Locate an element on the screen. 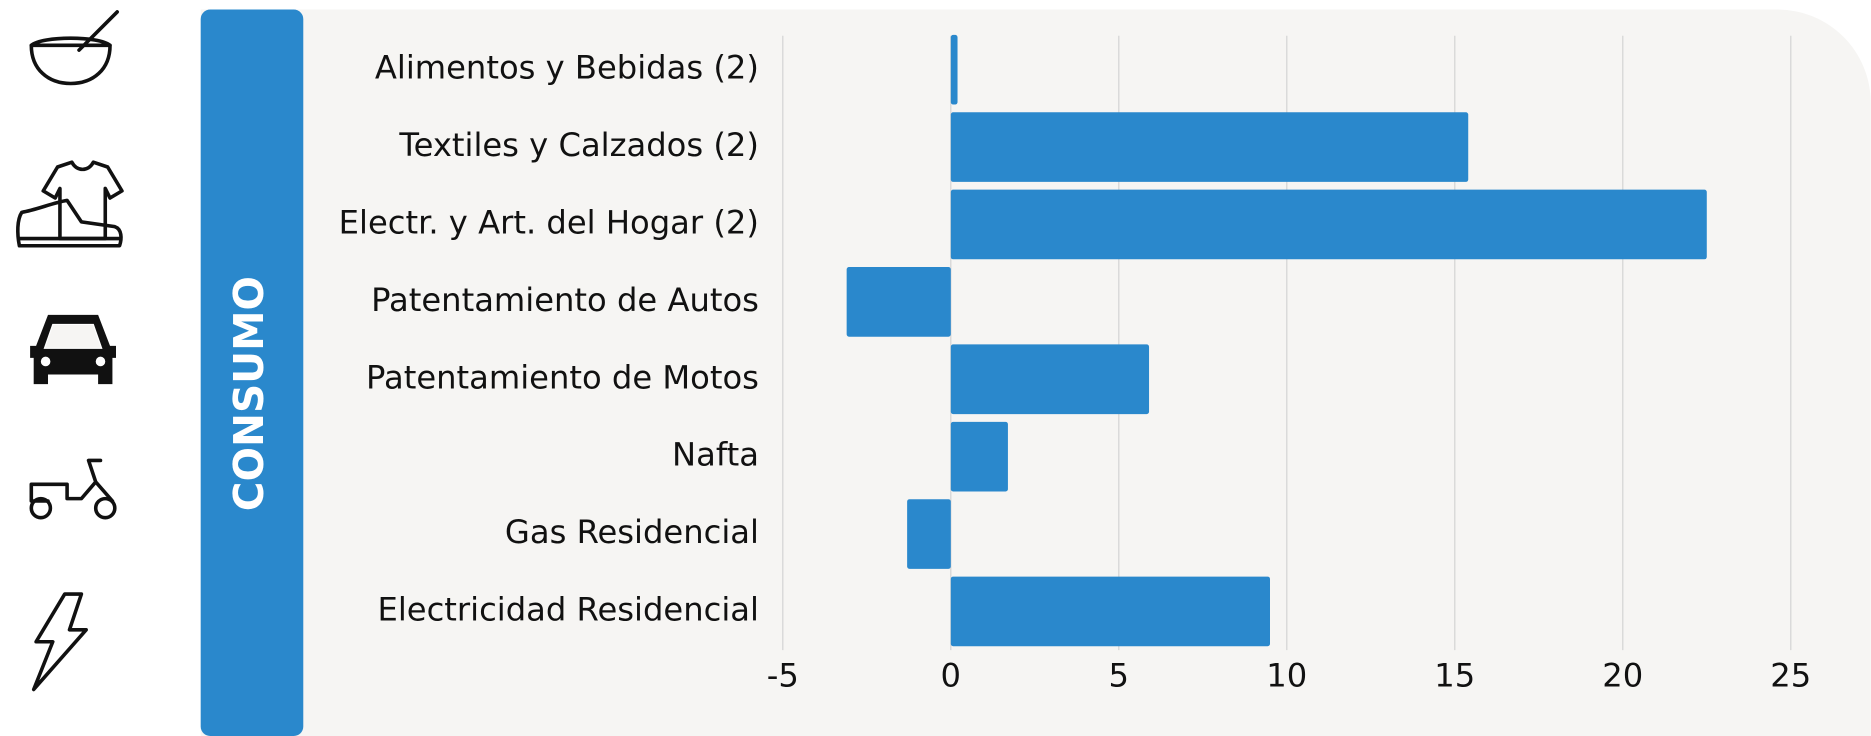 The image size is (1871, 736). icons is located at coordinates (70, 351).